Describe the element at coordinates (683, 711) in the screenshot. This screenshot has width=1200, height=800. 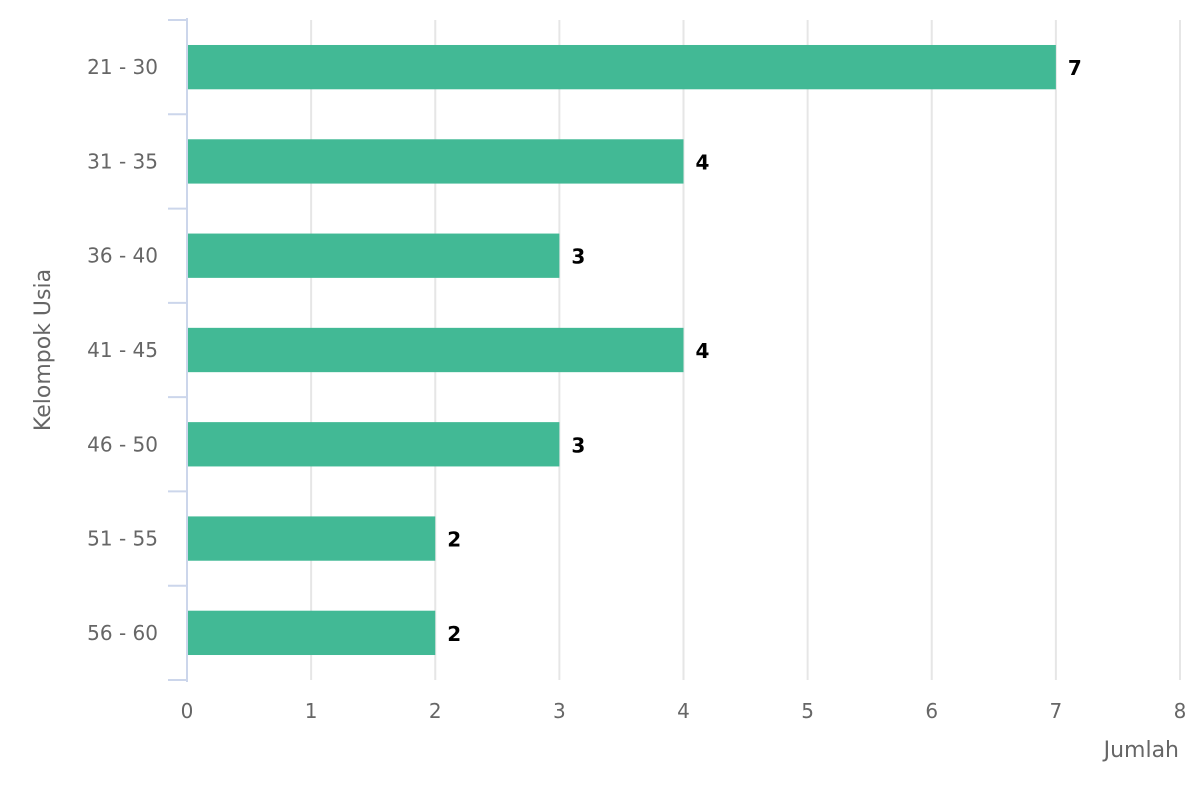
I see `x-tick-label: 4` at that location.